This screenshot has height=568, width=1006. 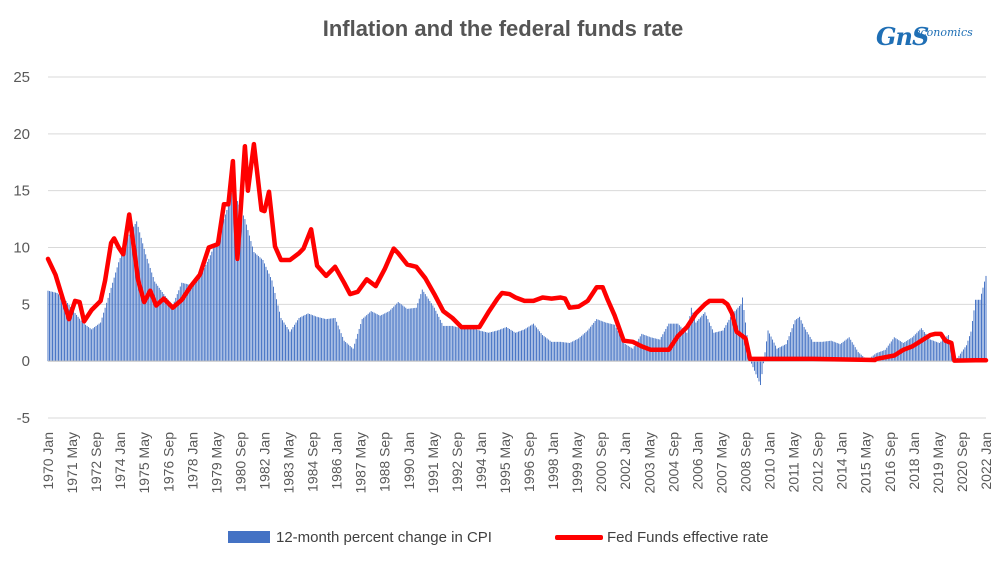 I want to click on x-tick-label: 1995 May, so click(x=505, y=462).